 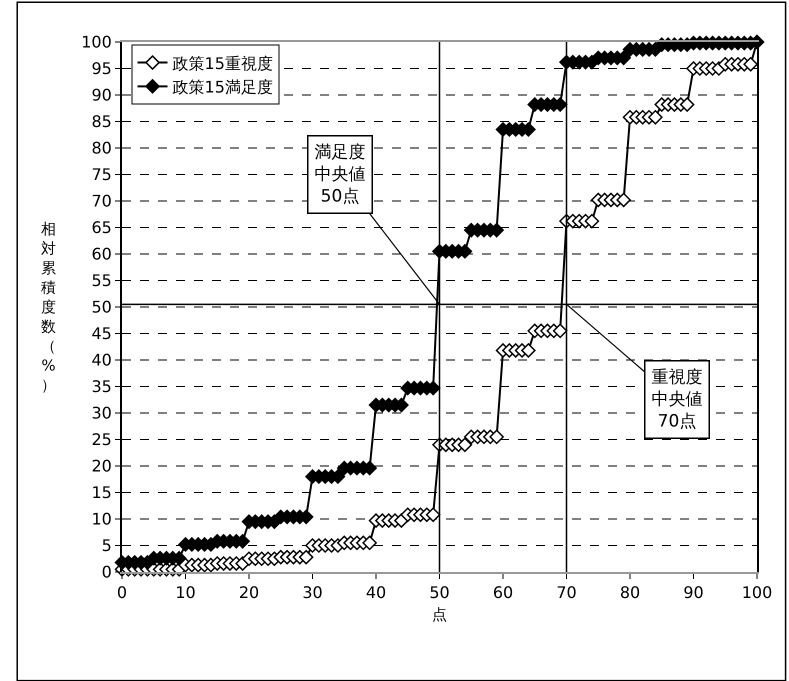 I want to click on y-tick-label: 40, so click(x=101, y=360).